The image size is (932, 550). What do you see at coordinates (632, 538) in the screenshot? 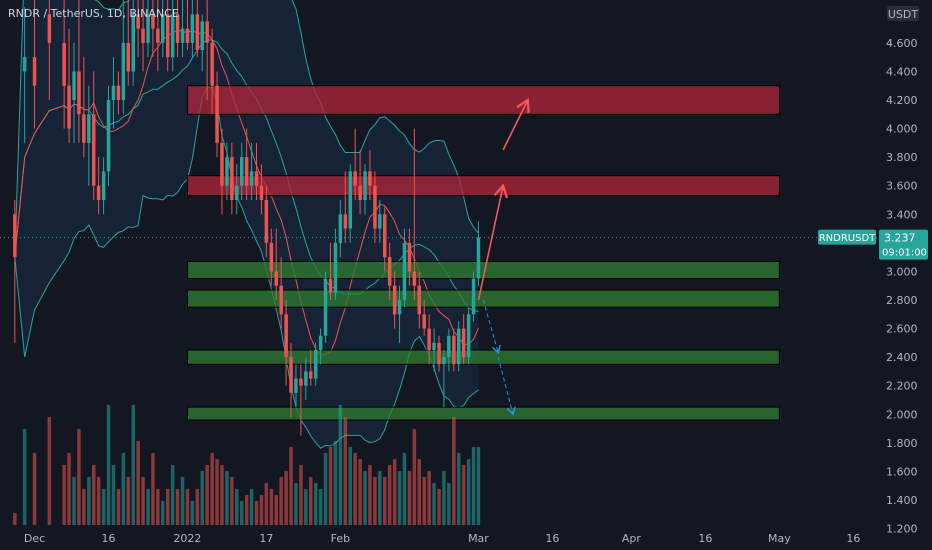
I see `time-tick-label: Apr` at bounding box center [632, 538].